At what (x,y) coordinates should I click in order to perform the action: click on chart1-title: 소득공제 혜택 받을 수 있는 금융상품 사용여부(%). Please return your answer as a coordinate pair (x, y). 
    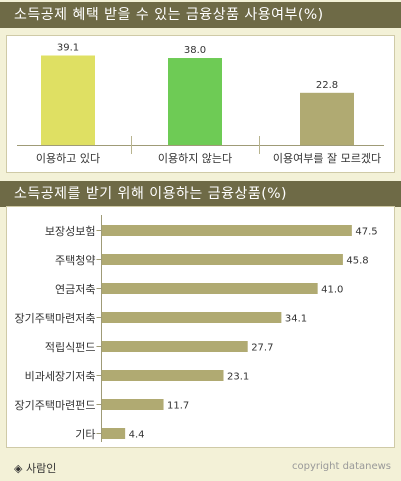
    Looking at the image, I should click on (200, 15).